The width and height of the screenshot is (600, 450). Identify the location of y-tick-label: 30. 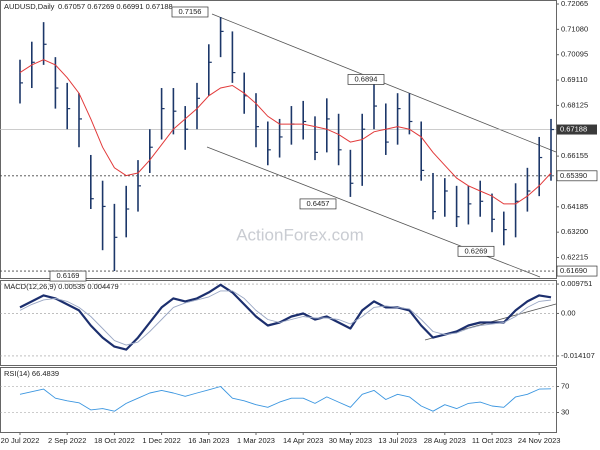
(565, 411).